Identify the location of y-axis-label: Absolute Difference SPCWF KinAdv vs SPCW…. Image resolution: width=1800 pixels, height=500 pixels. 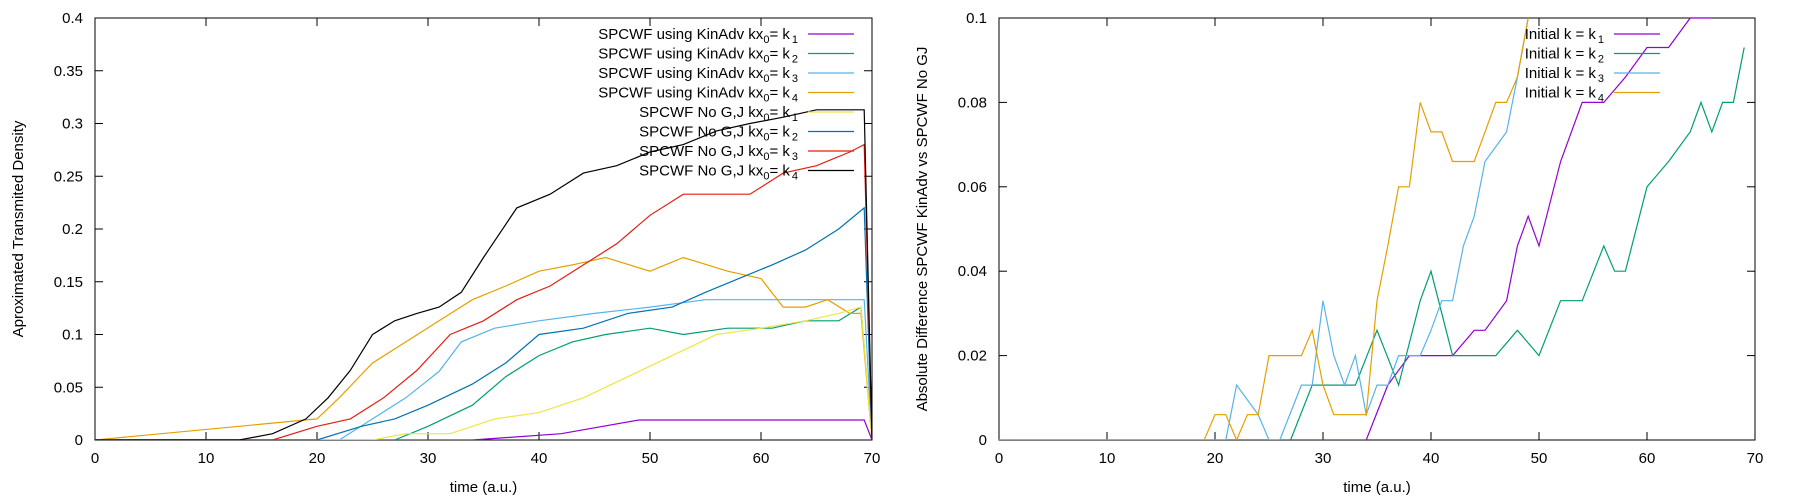
(922, 229).